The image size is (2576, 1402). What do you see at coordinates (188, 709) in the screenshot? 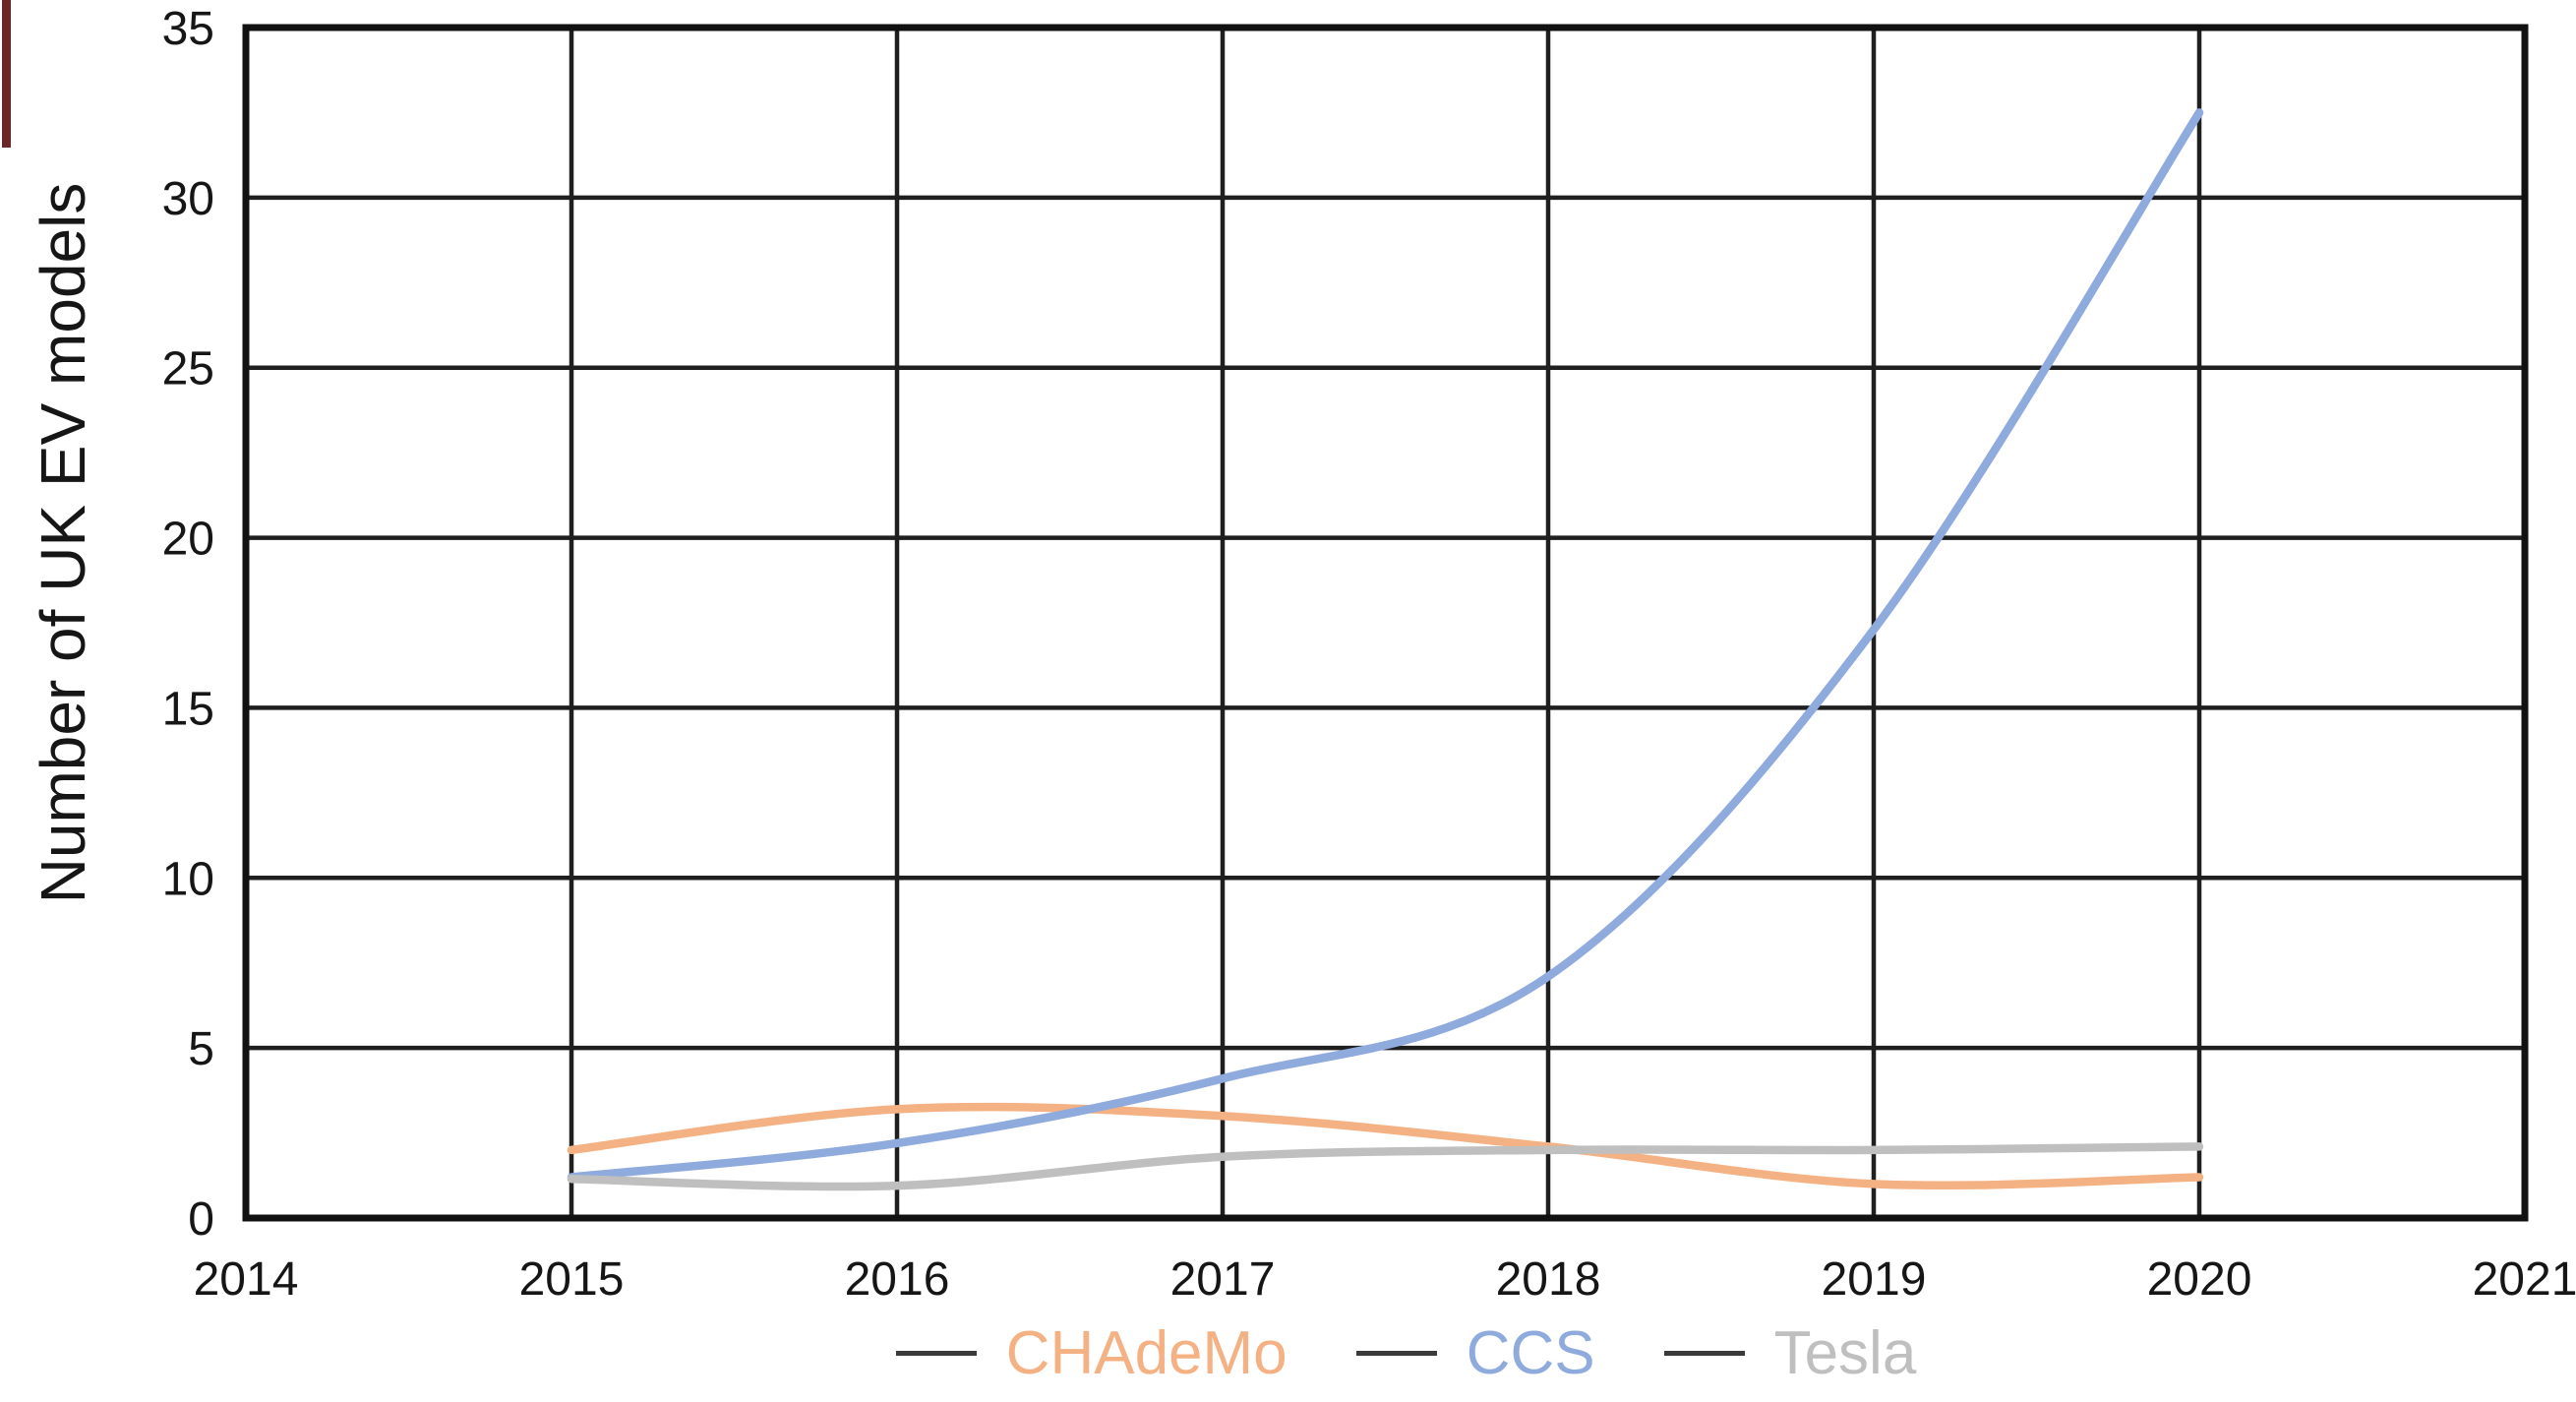
I see `y-tick-label: 15` at bounding box center [188, 709].